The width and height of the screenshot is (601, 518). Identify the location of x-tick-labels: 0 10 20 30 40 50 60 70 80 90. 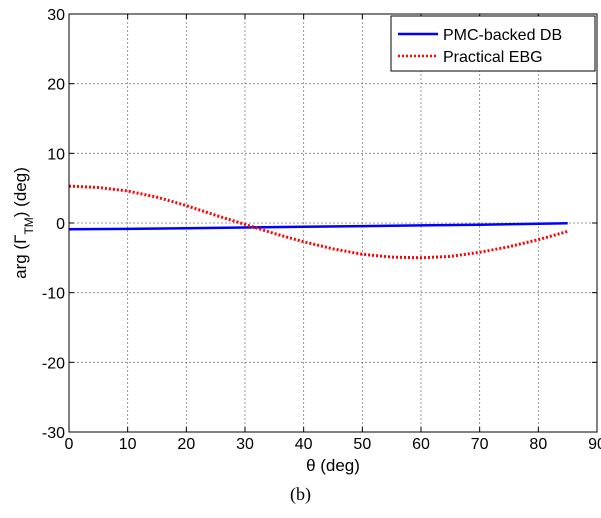
(333, 444).